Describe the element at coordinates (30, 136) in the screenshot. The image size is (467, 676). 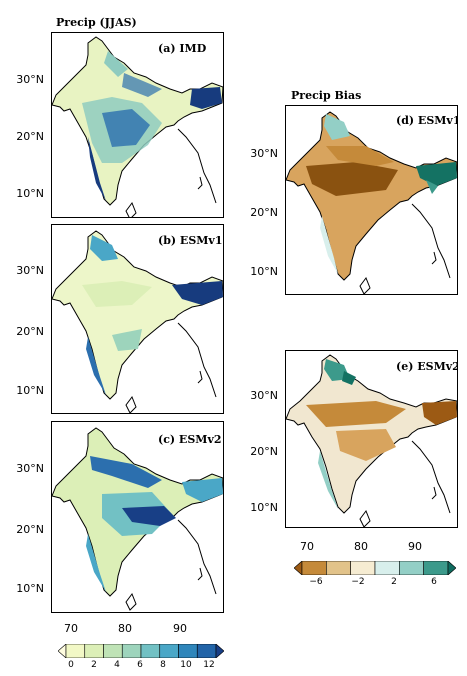
I see `lat-label-a-20: 20°N` at that location.